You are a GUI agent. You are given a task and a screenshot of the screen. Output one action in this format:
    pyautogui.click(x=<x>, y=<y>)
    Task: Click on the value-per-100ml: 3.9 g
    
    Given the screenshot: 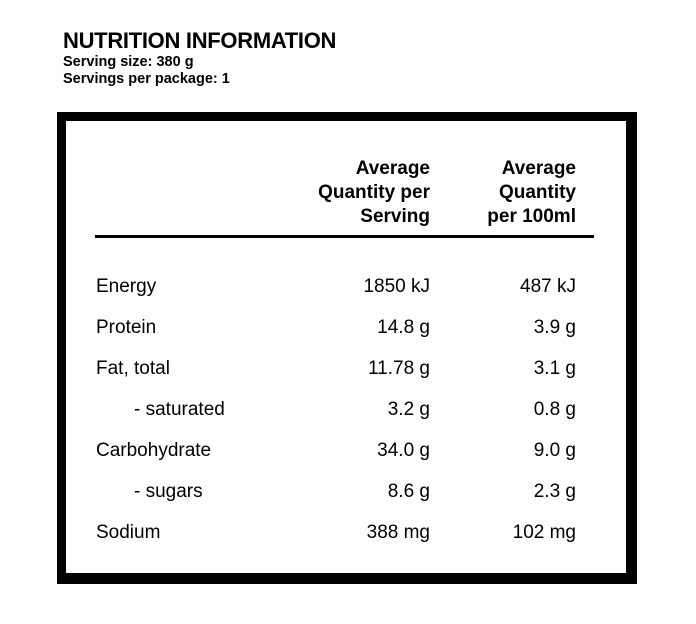 What is the action you would take?
    pyautogui.click(x=554, y=327)
    